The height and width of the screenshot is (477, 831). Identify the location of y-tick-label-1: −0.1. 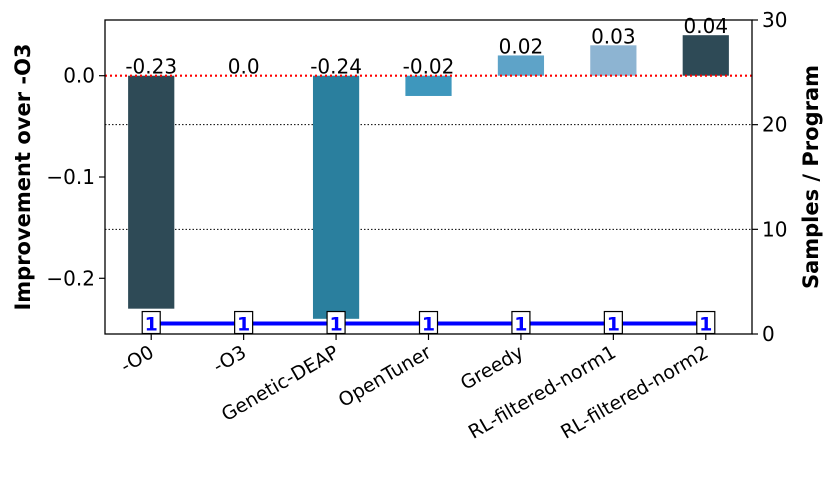
(70, 177).